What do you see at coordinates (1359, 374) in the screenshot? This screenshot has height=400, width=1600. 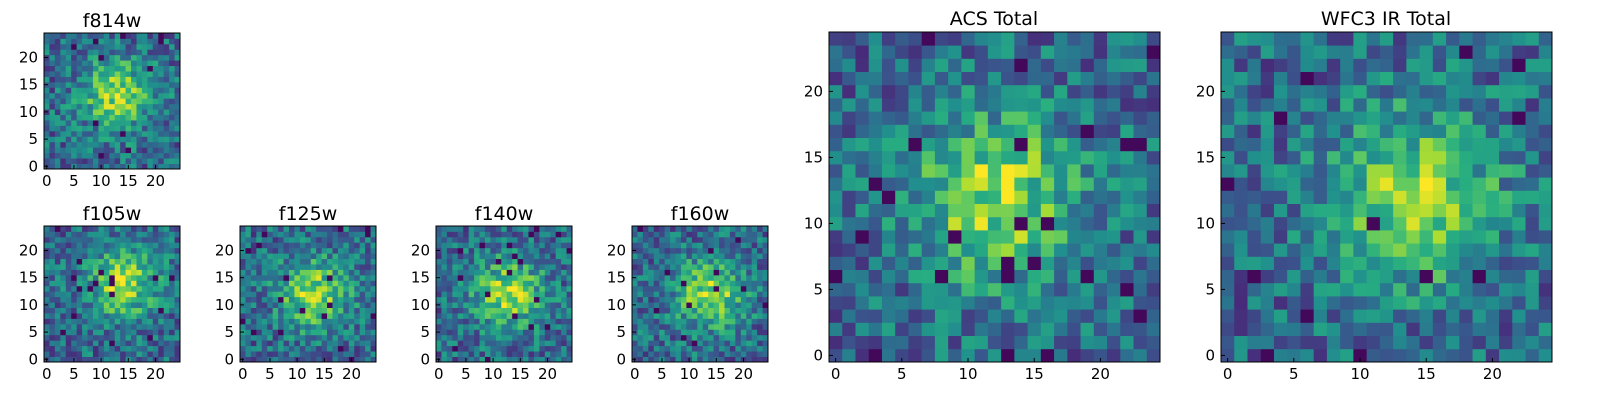 I see `x-tick-label: 10` at bounding box center [1359, 374].